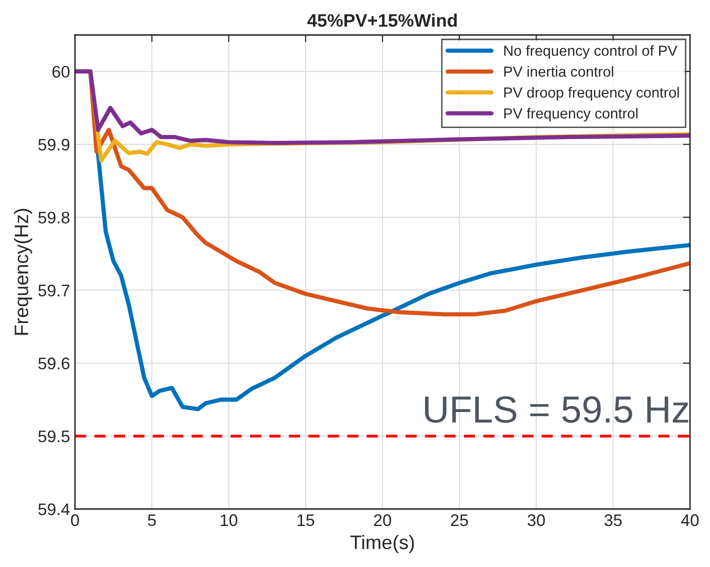 Image resolution: width=710 pixels, height=567 pixels. What do you see at coordinates (591, 52) in the screenshot?
I see `legend-label: No frequency control of PV` at bounding box center [591, 52].